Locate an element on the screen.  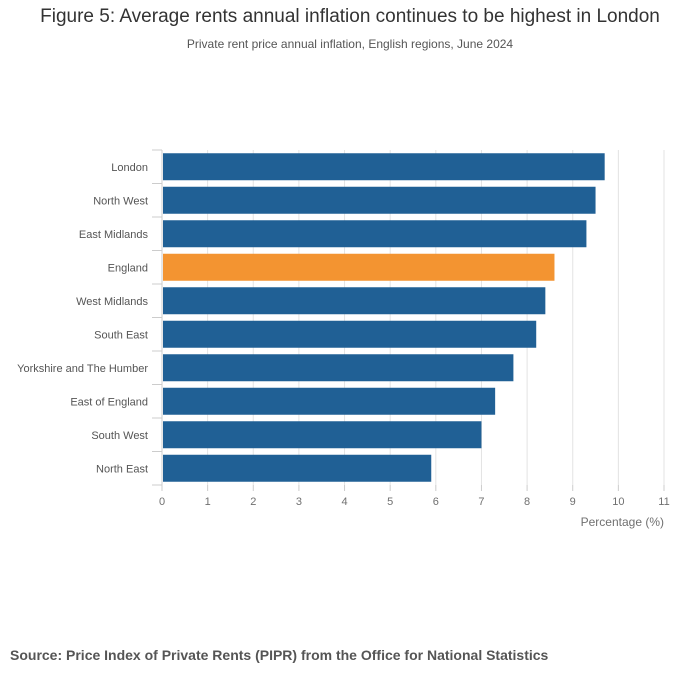
y-tick-label: East of England is located at coordinates (109, 402).